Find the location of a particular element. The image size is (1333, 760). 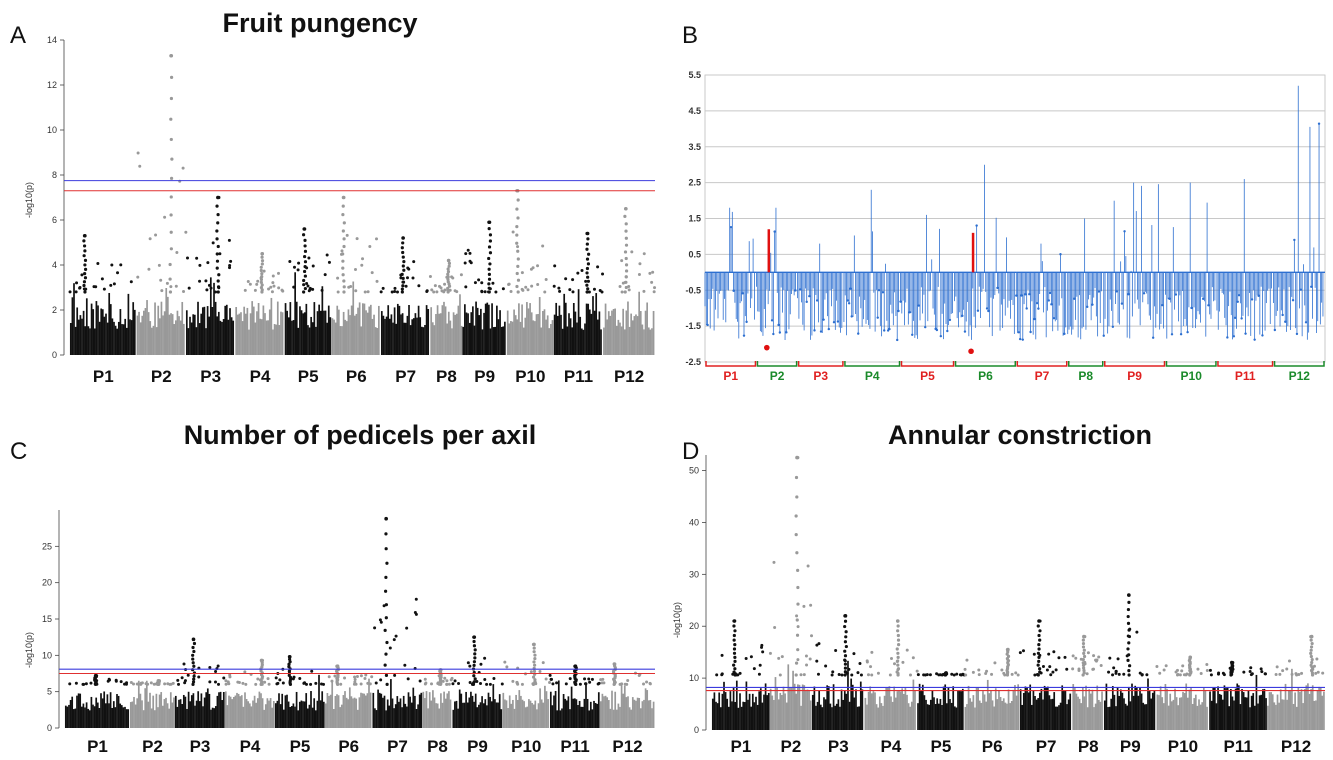

y-axis-label: -log10(p) is located at coordinates (677, 620).